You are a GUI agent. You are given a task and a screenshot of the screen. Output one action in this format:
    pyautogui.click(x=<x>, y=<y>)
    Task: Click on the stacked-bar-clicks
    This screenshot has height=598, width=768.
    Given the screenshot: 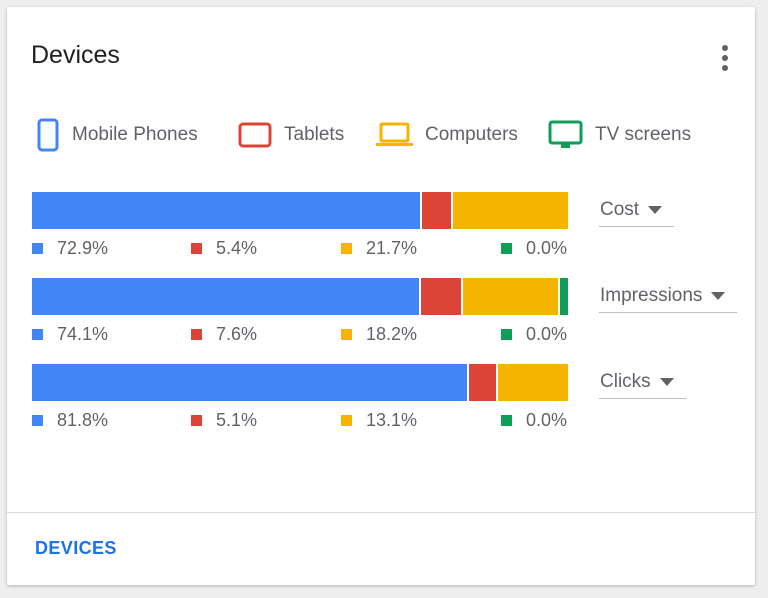 What is the action you would take?
    pyautogui.click(x=300, y=382)
    